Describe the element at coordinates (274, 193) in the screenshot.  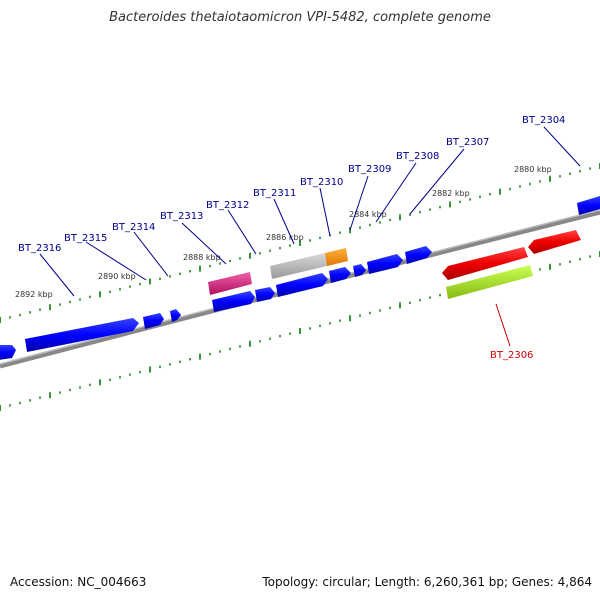
I see `gene-label: BT_2311` at that location.